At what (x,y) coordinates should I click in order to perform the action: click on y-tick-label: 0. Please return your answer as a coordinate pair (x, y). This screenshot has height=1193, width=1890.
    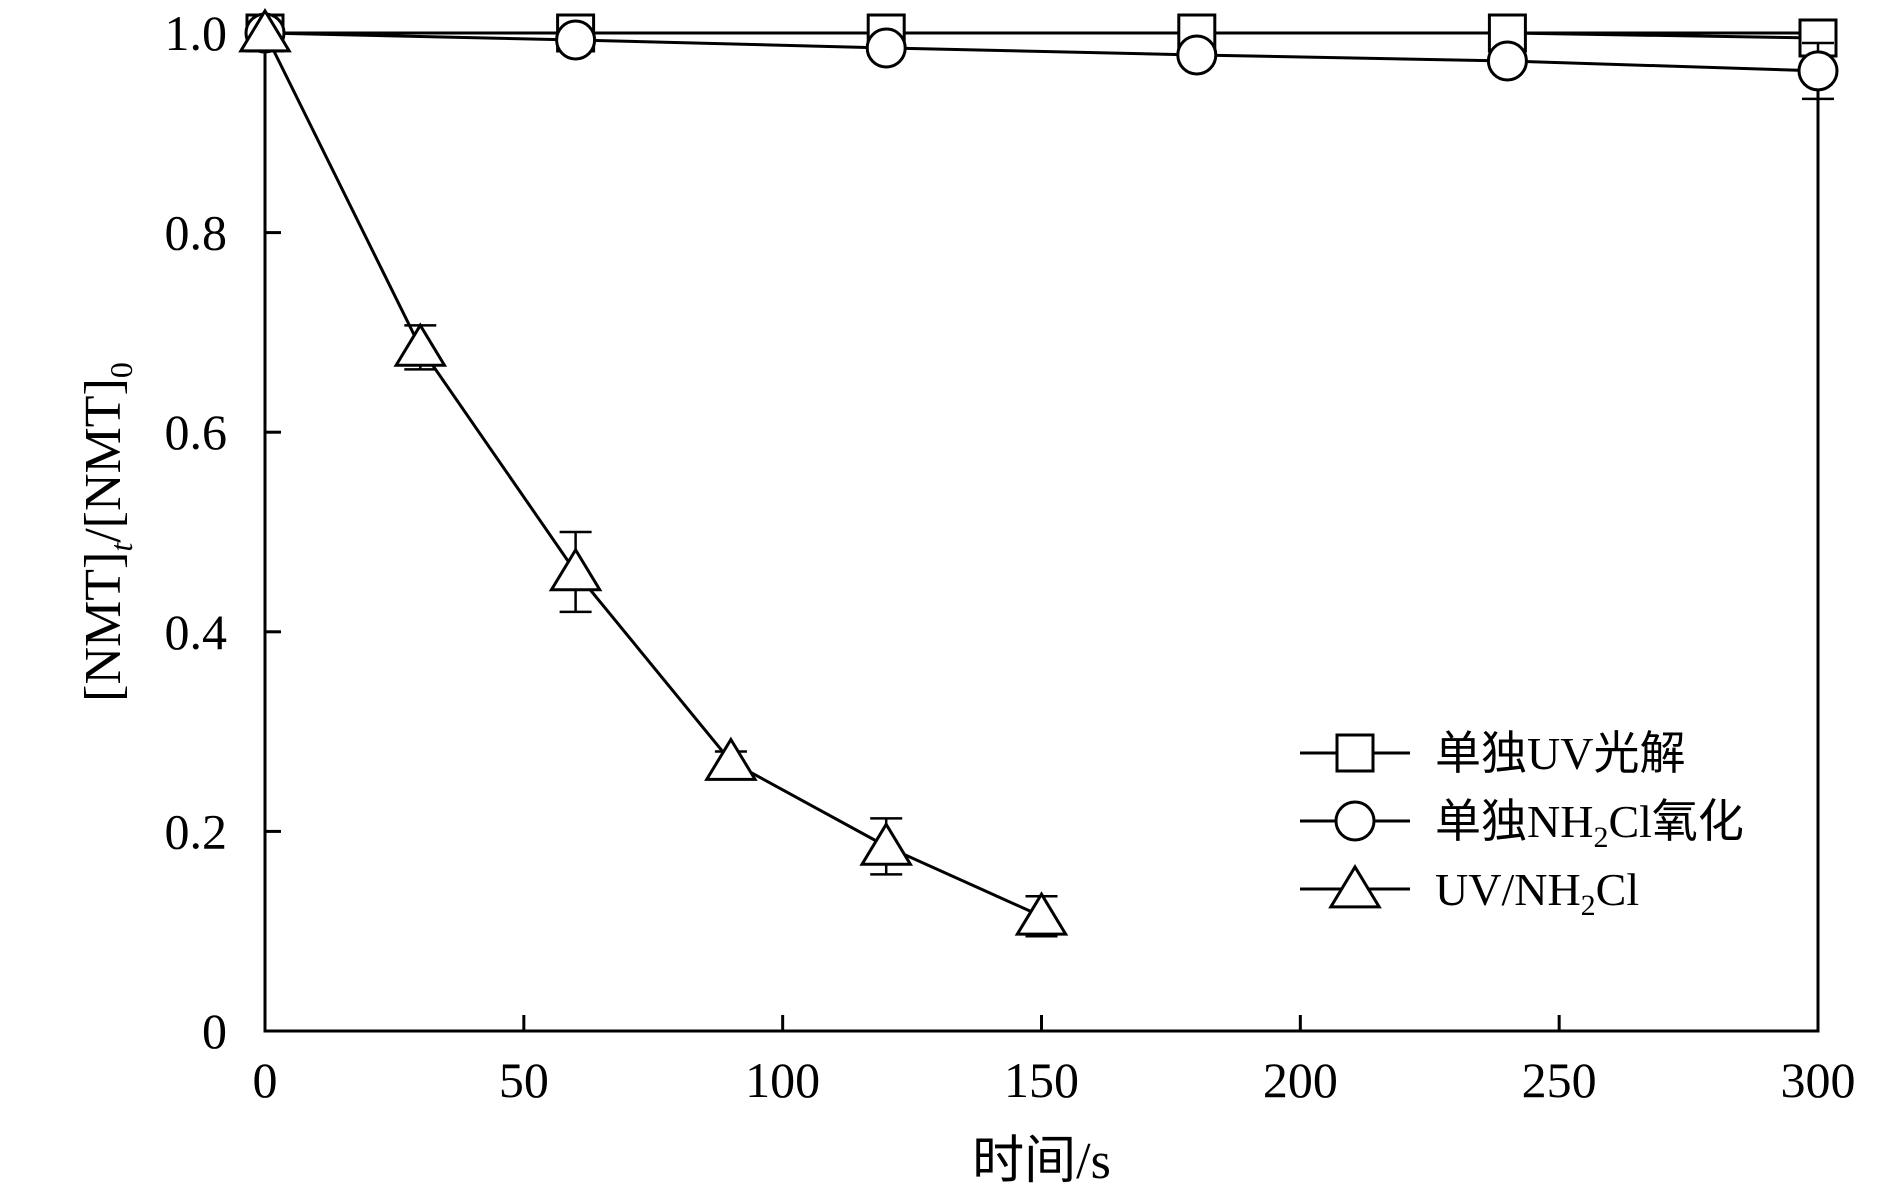
    Looking at the image, I should click on (214, 1031).